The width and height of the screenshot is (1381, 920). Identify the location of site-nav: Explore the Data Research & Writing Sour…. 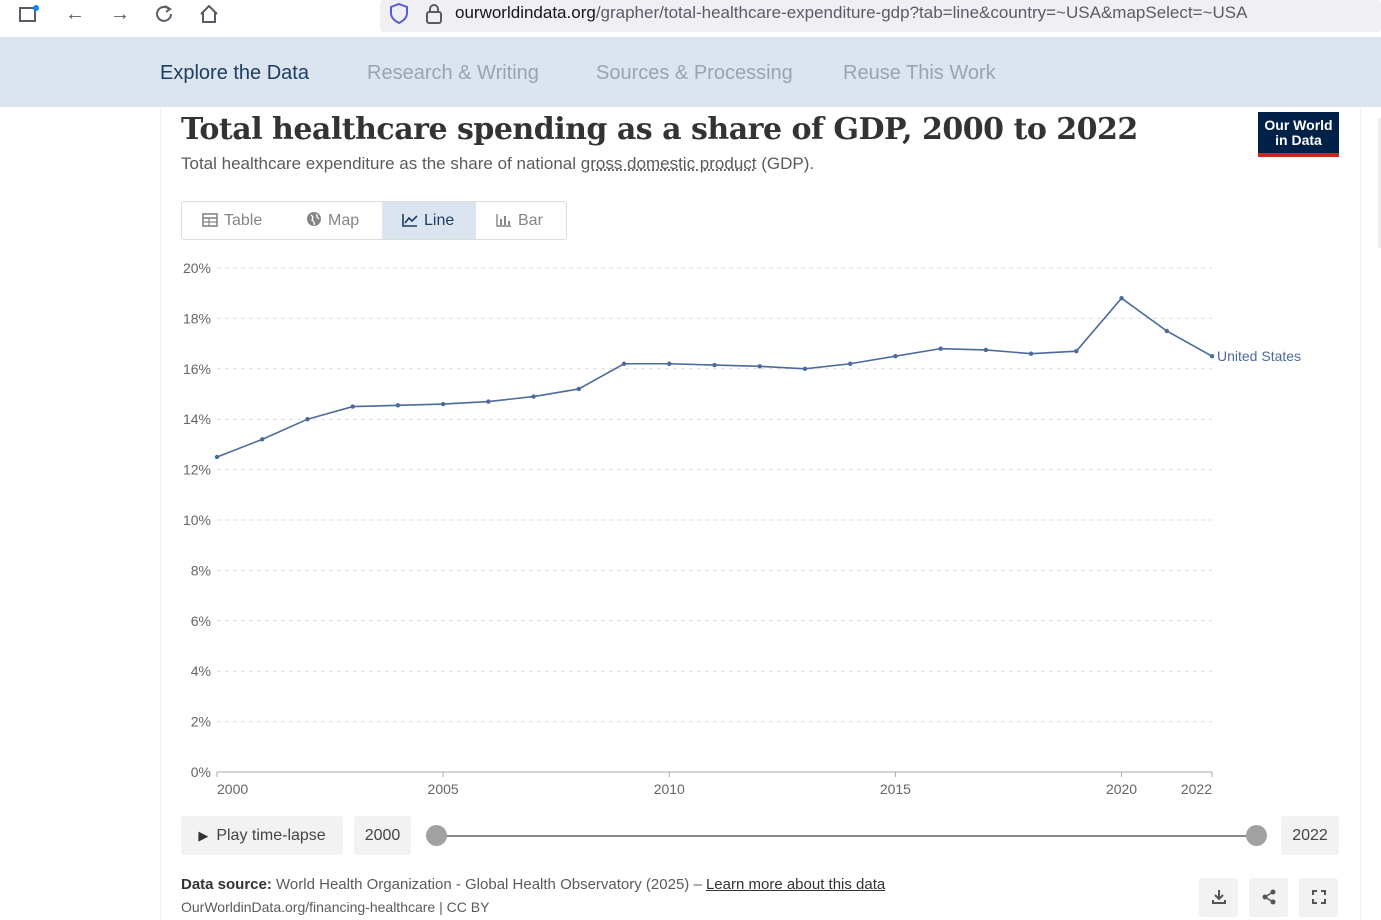
(690, 72).